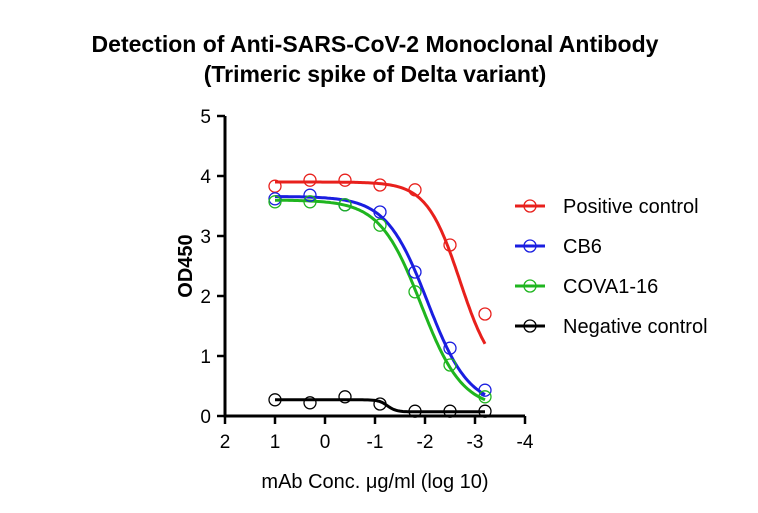 The width and height of the screenshot is (758, 513). What do you see at coordinates (205, 357) in the screenshot?
I see `y-tick-label: 1` at bounding box center [205, 357].